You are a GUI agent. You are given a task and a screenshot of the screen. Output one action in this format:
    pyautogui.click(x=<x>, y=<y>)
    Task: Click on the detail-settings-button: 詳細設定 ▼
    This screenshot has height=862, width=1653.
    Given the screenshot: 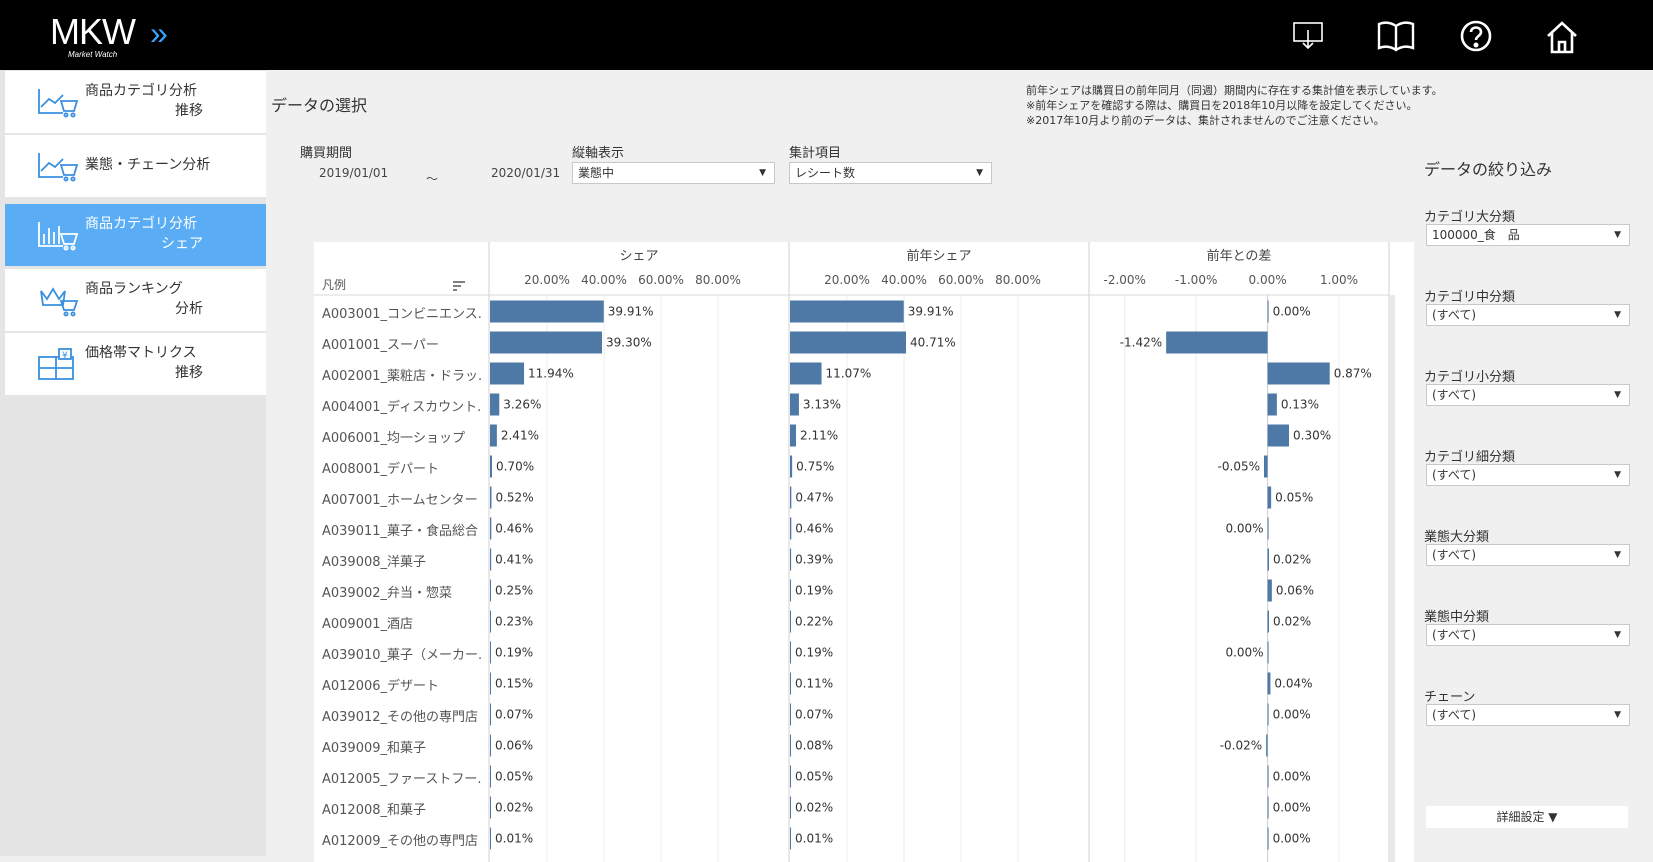 What is the action you would take?
    pyautogui.click(x=1527, y=817)
    